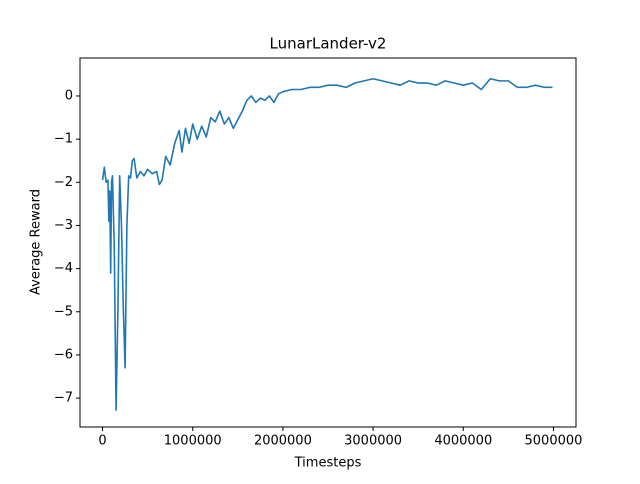 This screenshot has height=484, width=640. I want to click on y-tick-label: −4, so click(63, 268).